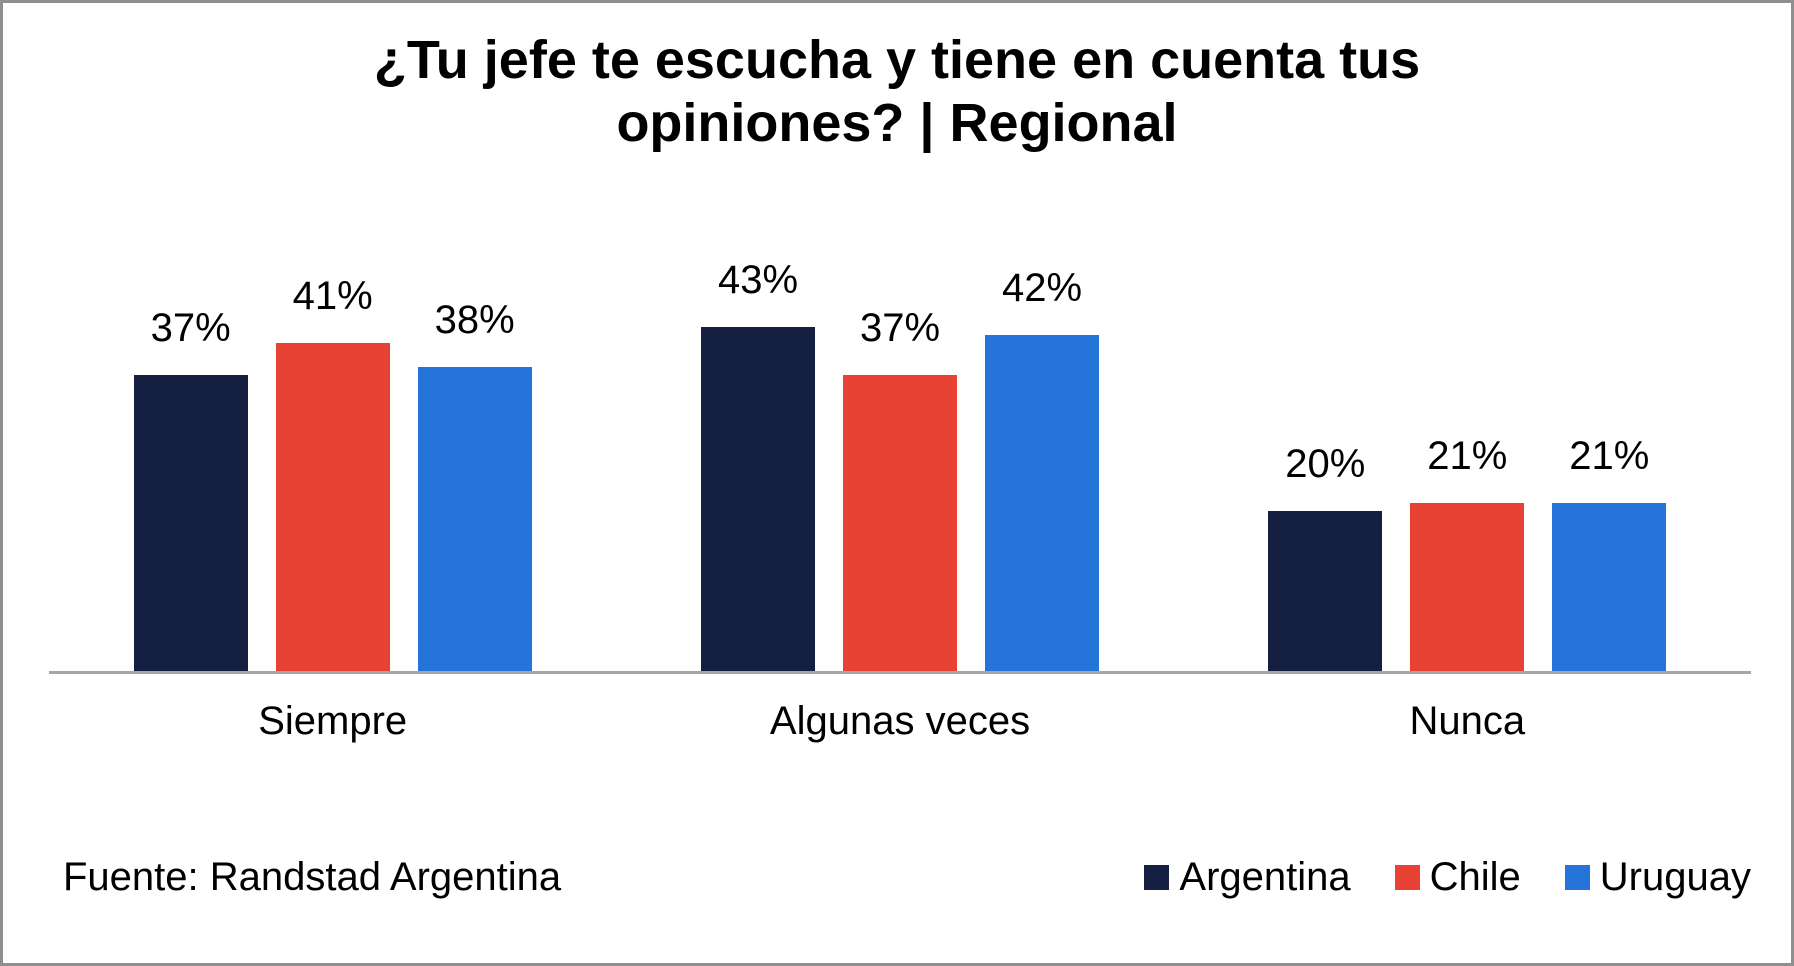 Image resolution: width=1794 pixels, height=966 pixels. I want to click on x-axis-labels: Siempre Algunas veces Nunca, so click(900, 721).